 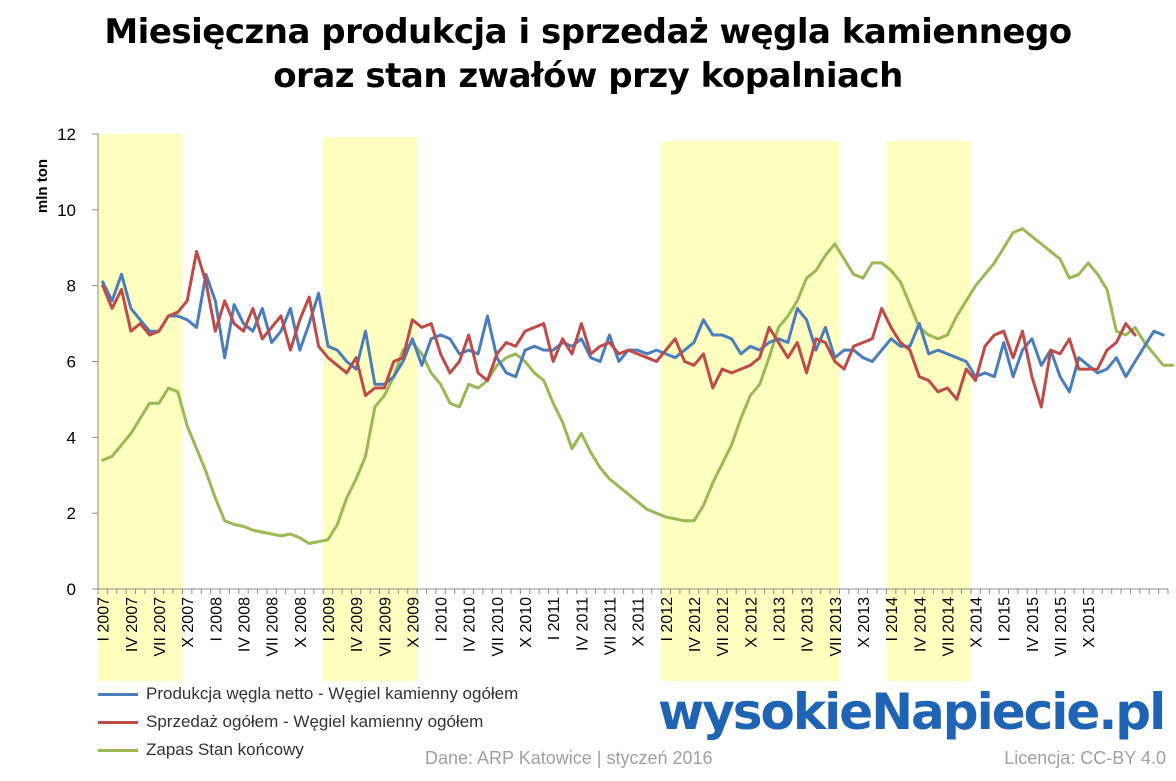 What do you see at coordinates (569, 758) in the screenshot?
I see `data-source-note: Dane: ARP Katowice | styczeń 2016` at bounding box center [569, 758].